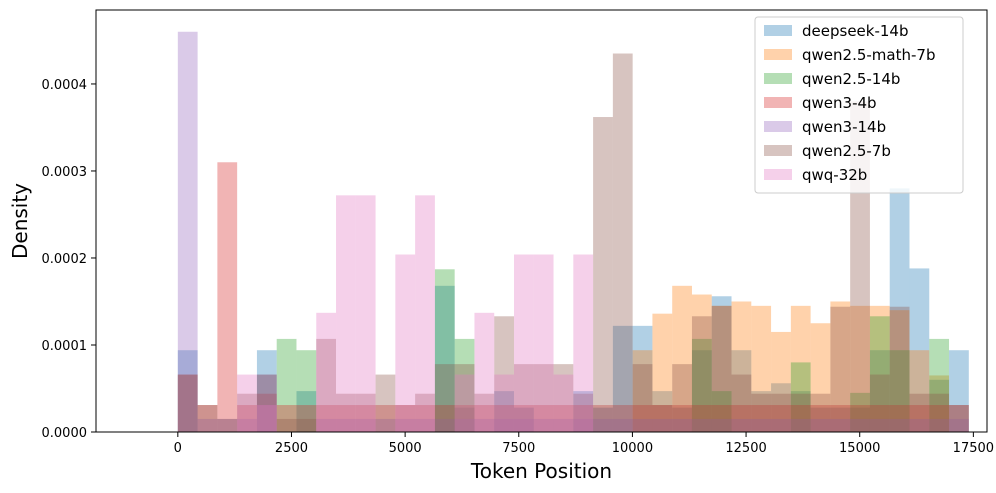 The image size is (996, 493). Describe the element at coordinates (584, 444) in the screenshot. I see `x-axis-ticks: 0 2500 5000 7500 10000 12500 15000 17500` at that location.